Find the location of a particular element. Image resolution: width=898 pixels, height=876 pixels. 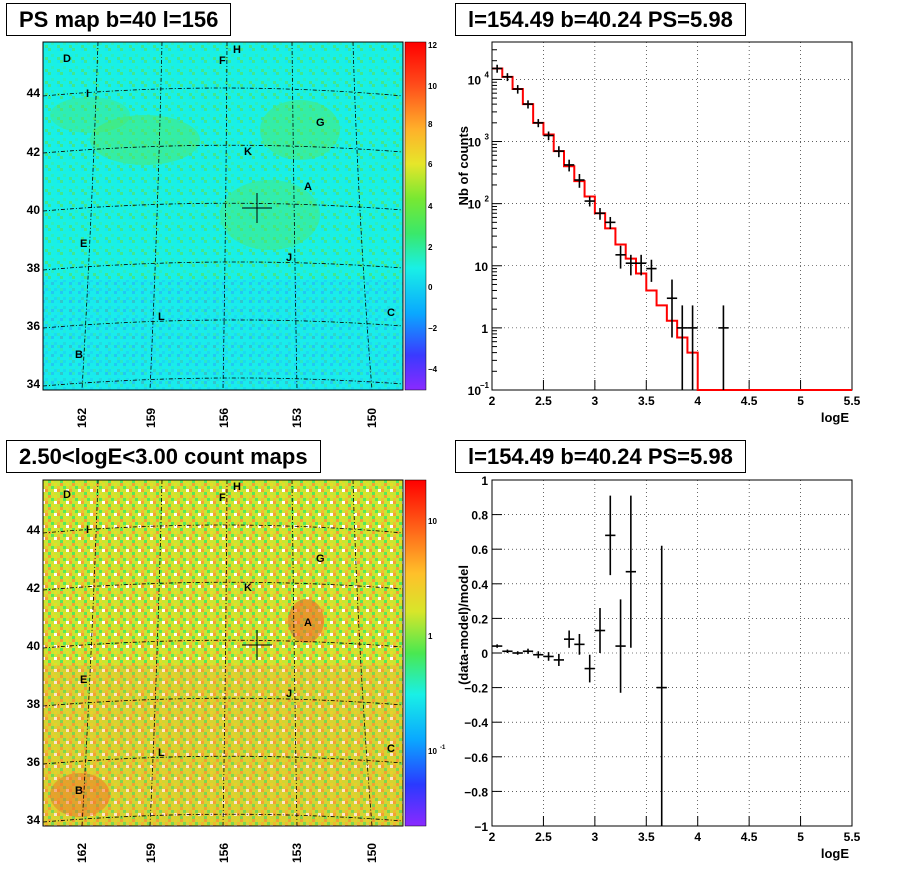

model-series-line is located at coordinates (672, 229).